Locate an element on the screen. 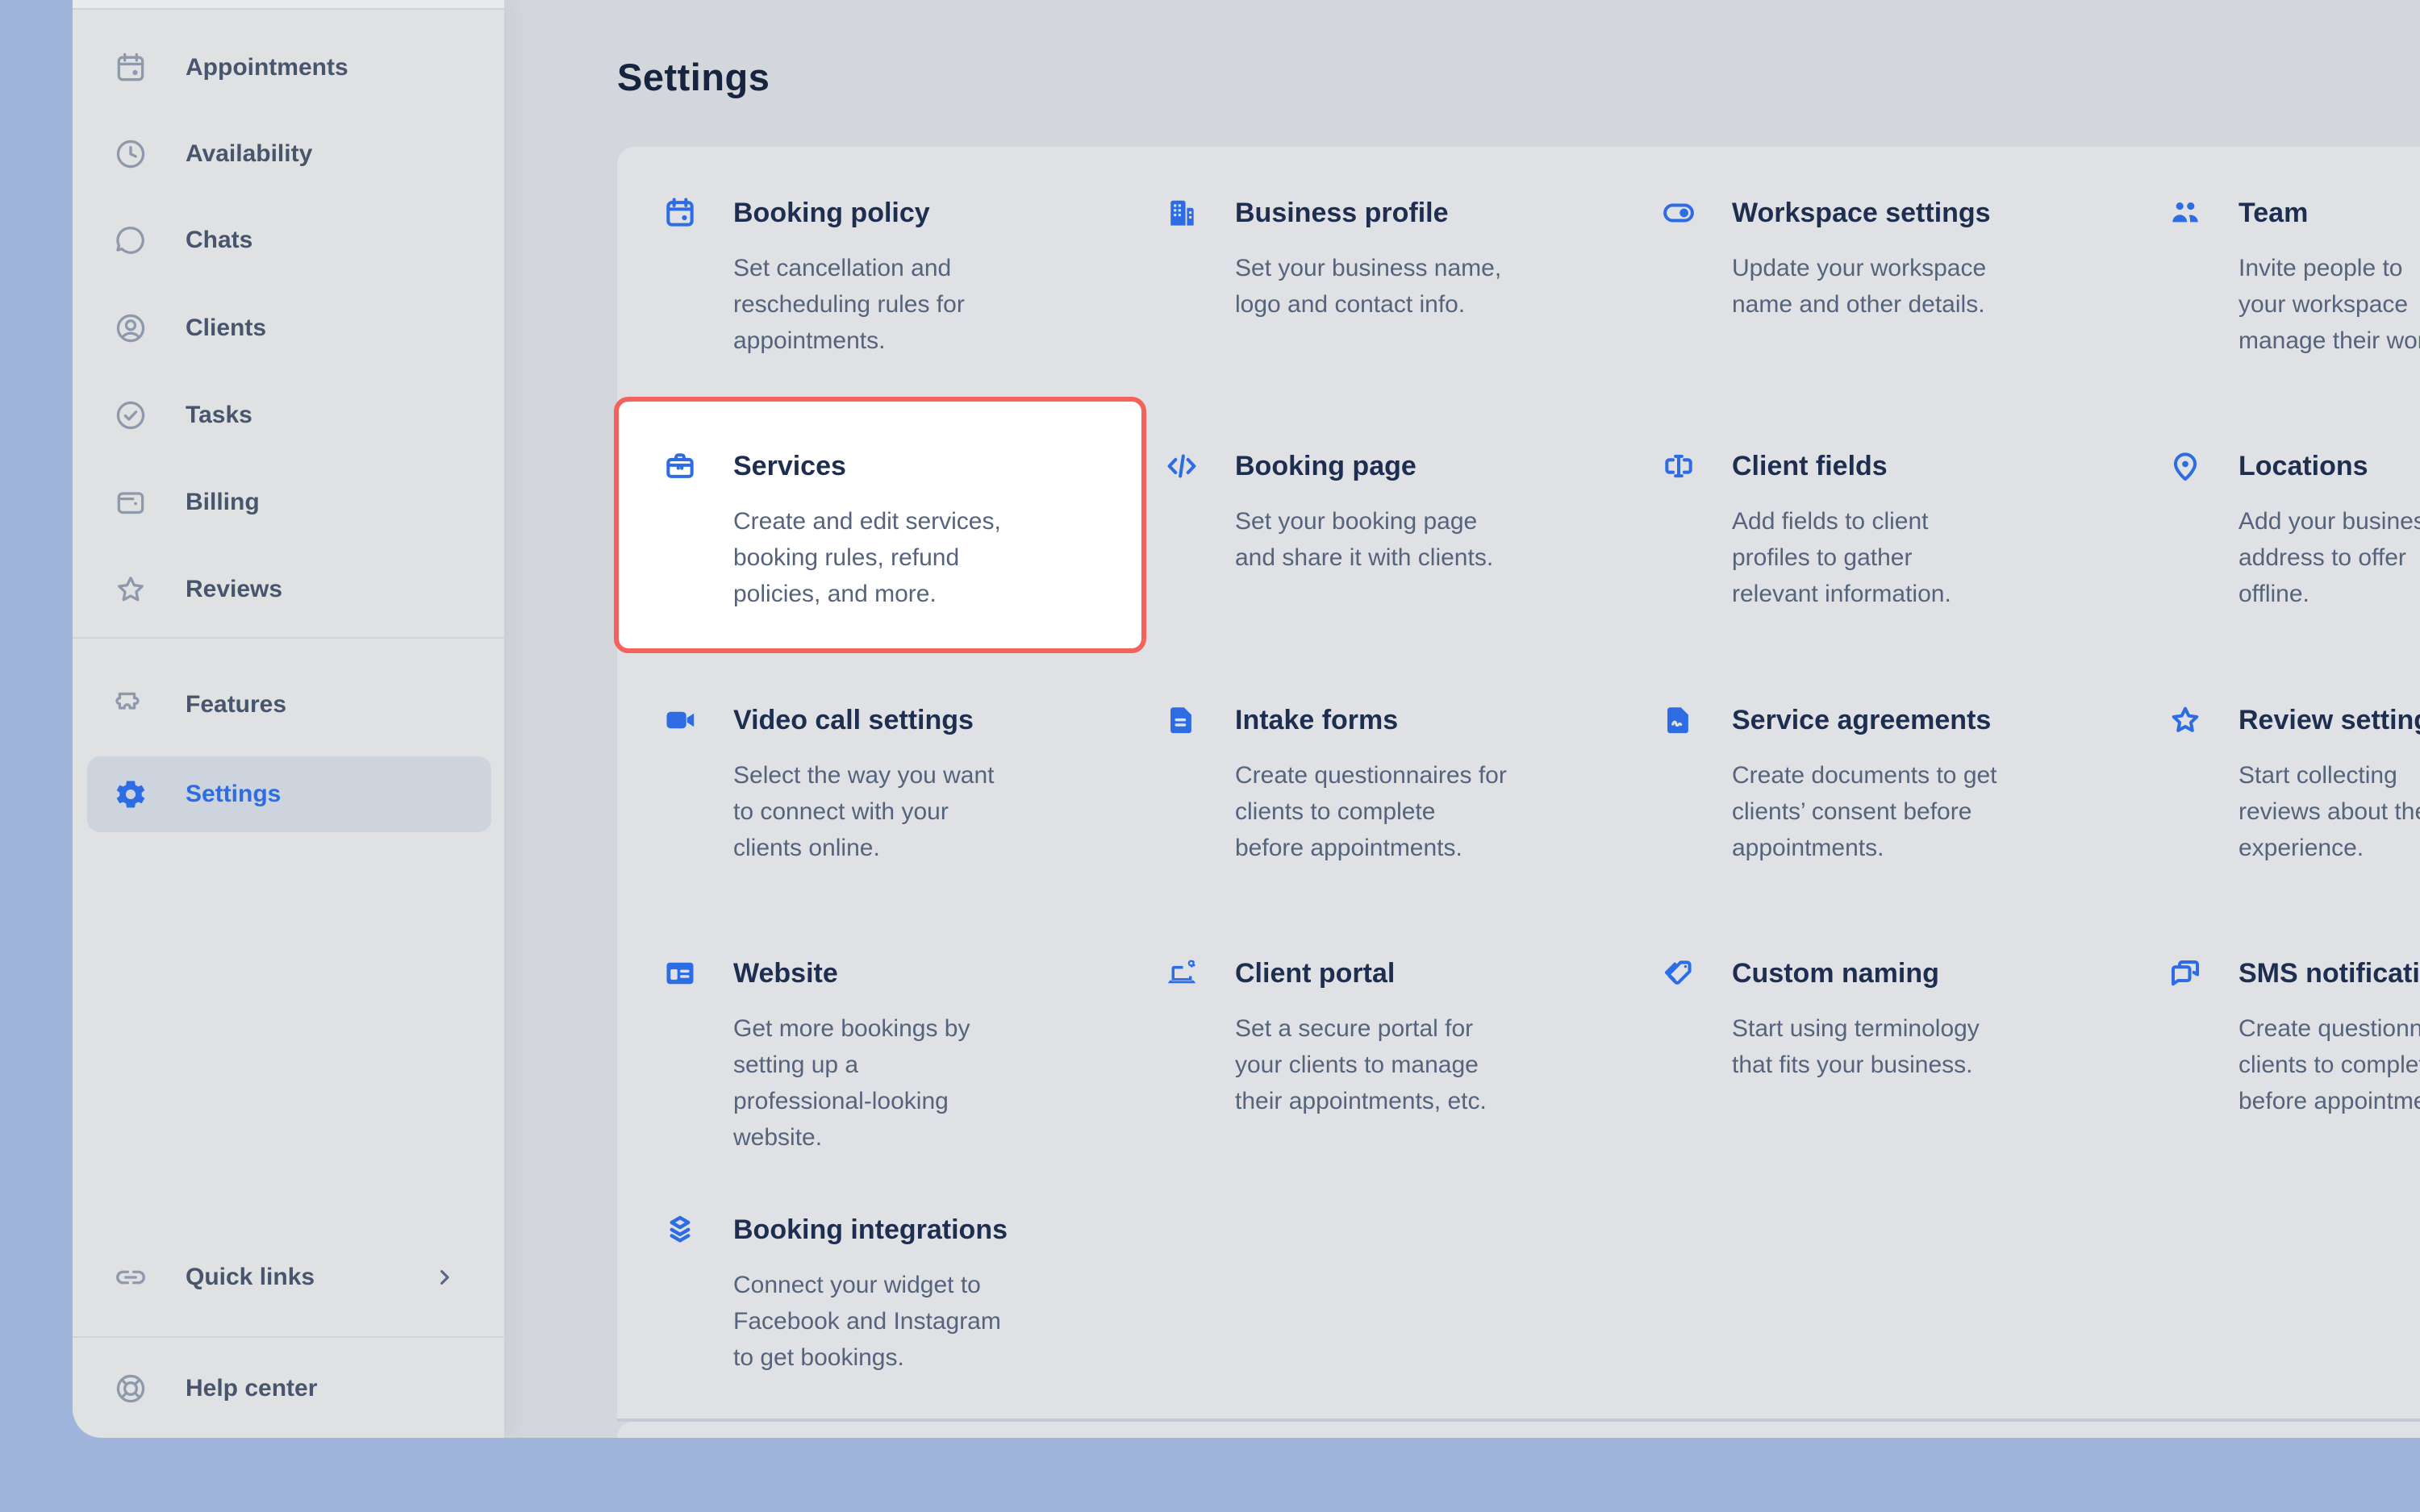 The image size is (2420, 1512). sidebar-item-label: Tasks is located at coordinates (219, 415).